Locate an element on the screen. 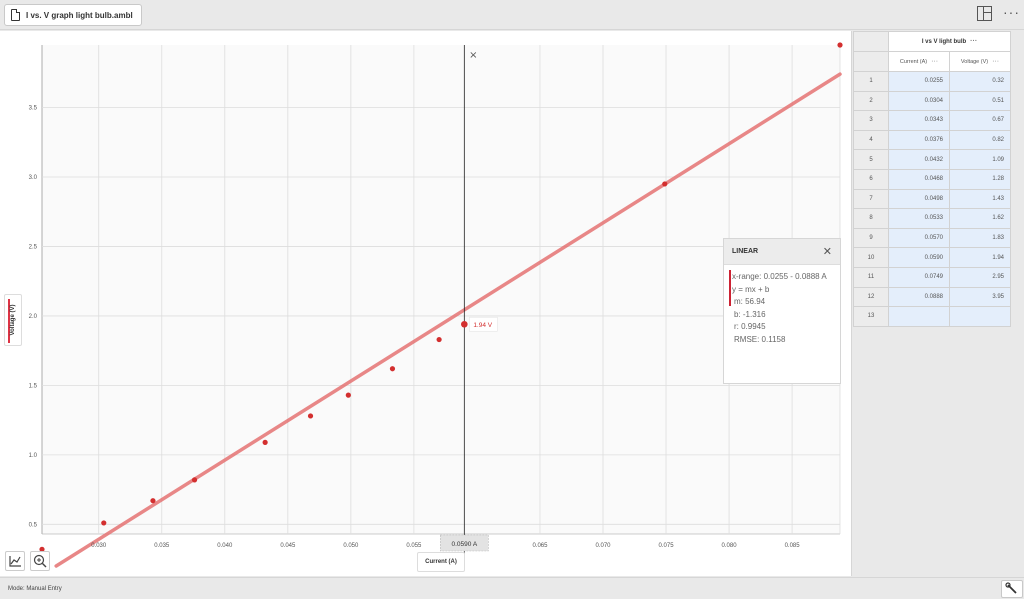 This screenshot has width=1024, height=599. table-row: 3 0.0343 0.67 is located at coordinates (932, 120).